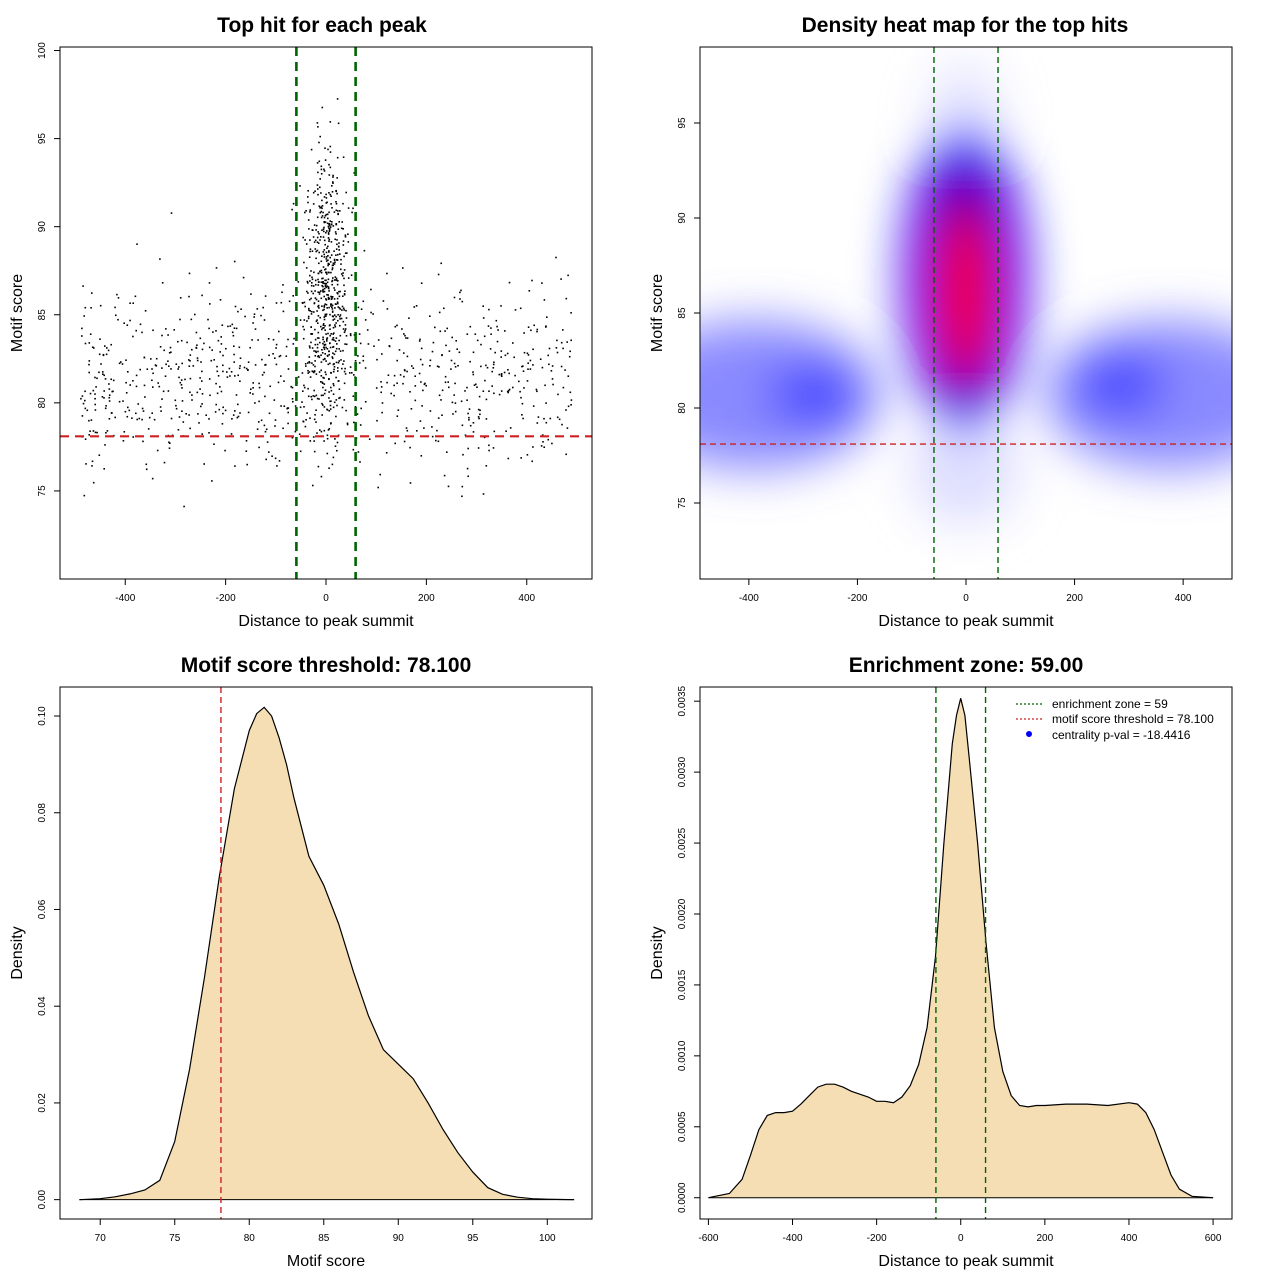 Image resolution: width=1280 pixels, height=1280 pixels. I want to click on distance-density-xtick-label: -400, so click(793, 1238).